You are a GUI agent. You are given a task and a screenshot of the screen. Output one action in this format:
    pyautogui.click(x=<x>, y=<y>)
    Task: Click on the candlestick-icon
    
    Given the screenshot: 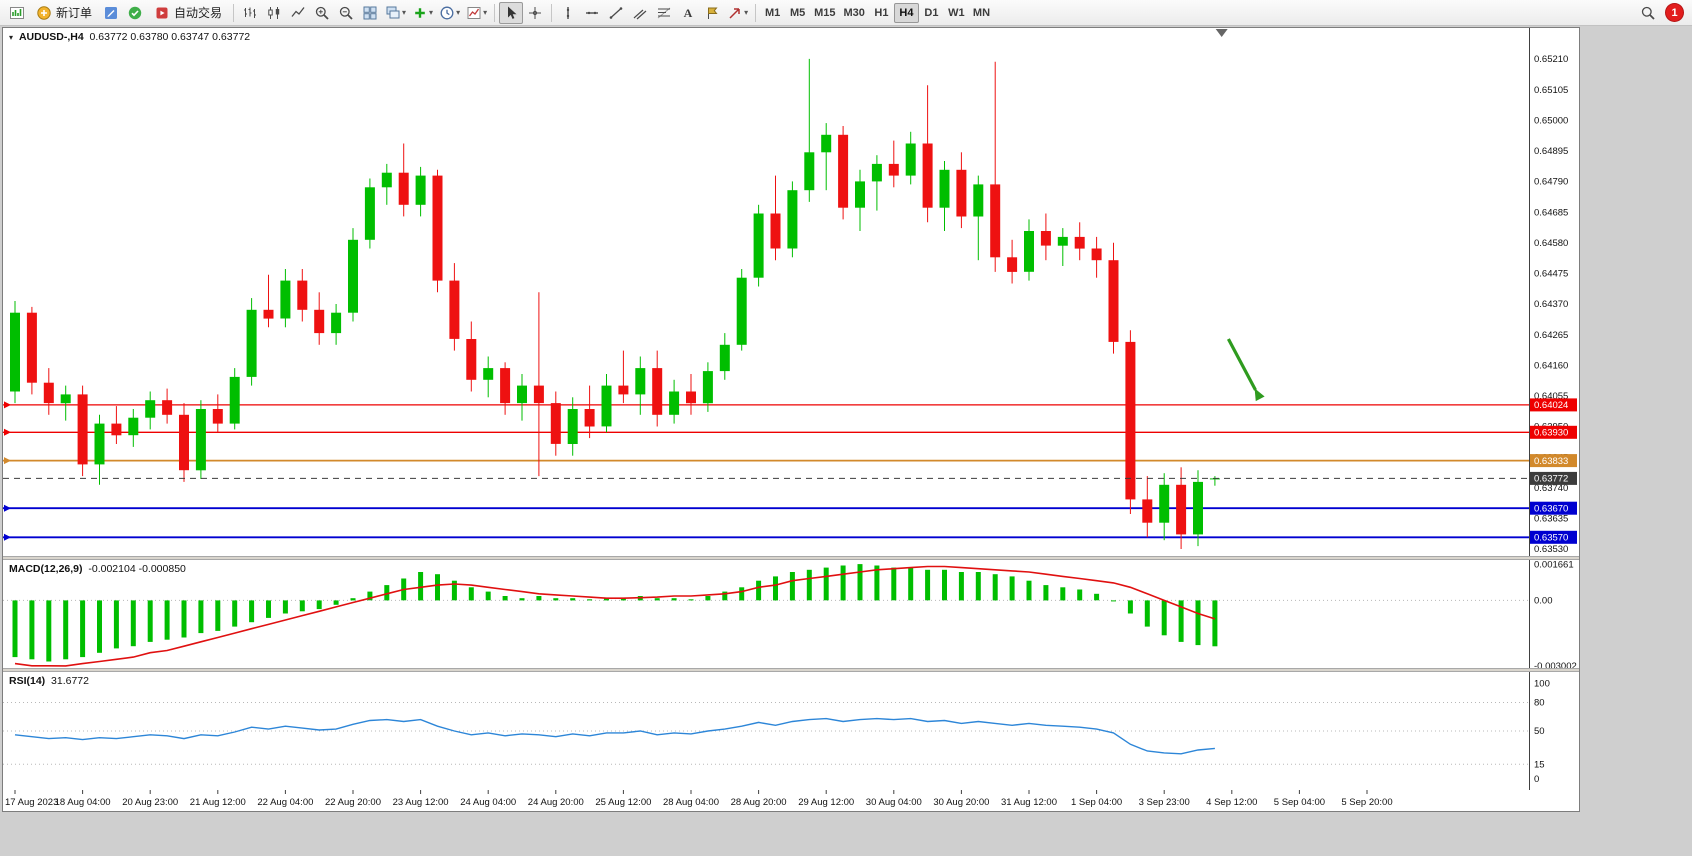 What is the action you would take?
    pyautogui.click(x=274, y=12)
    